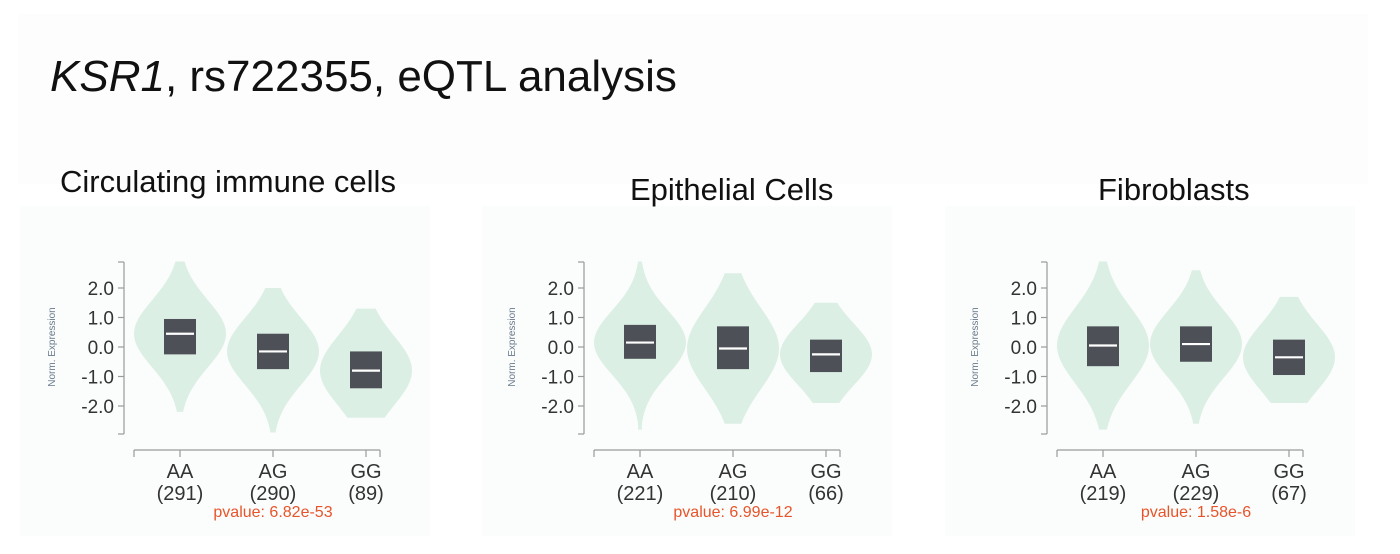 The image size is (1400, 554). Describe the element at coordinates (1103, 494) in the screenshot. I see `sample-count-aa: (219)` at that location.